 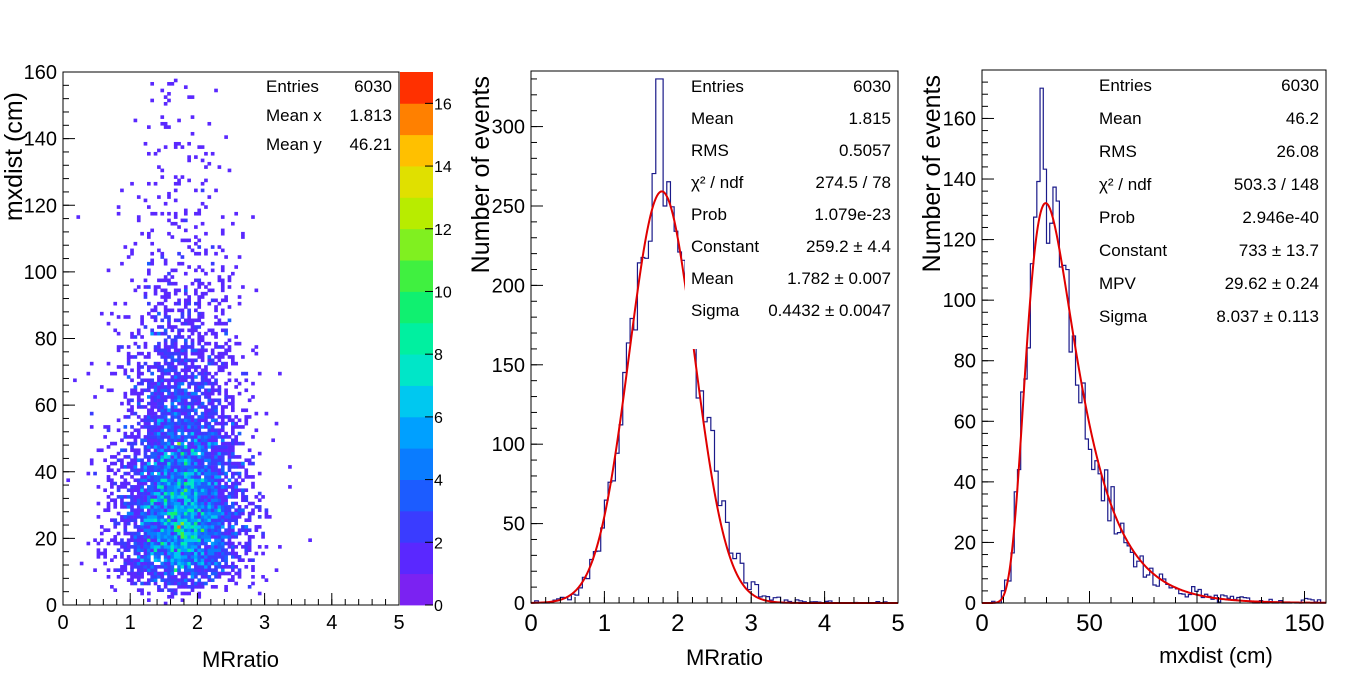 I want to click on stats-value: 0.4432 ± 0.0047, so click(x=829, y=310).